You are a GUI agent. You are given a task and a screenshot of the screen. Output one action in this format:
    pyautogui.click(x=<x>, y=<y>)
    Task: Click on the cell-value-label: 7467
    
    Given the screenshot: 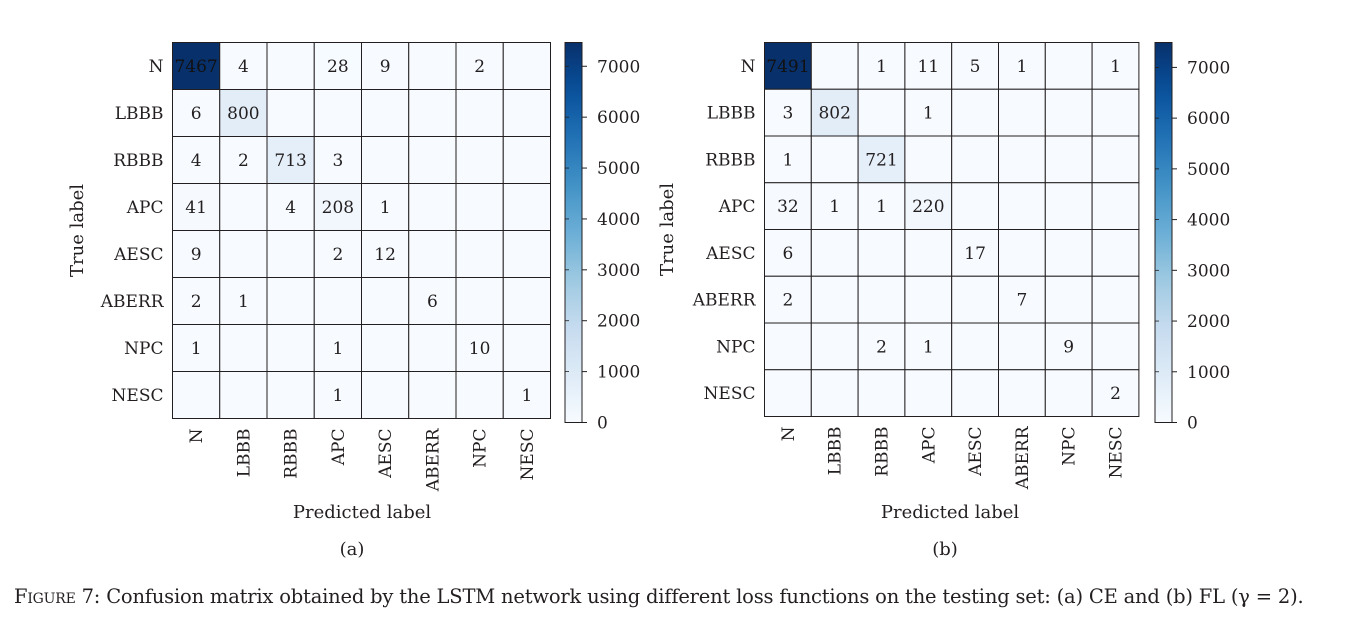 What is the action you would take?
    pyautogui.click(x=195, y=67)
    